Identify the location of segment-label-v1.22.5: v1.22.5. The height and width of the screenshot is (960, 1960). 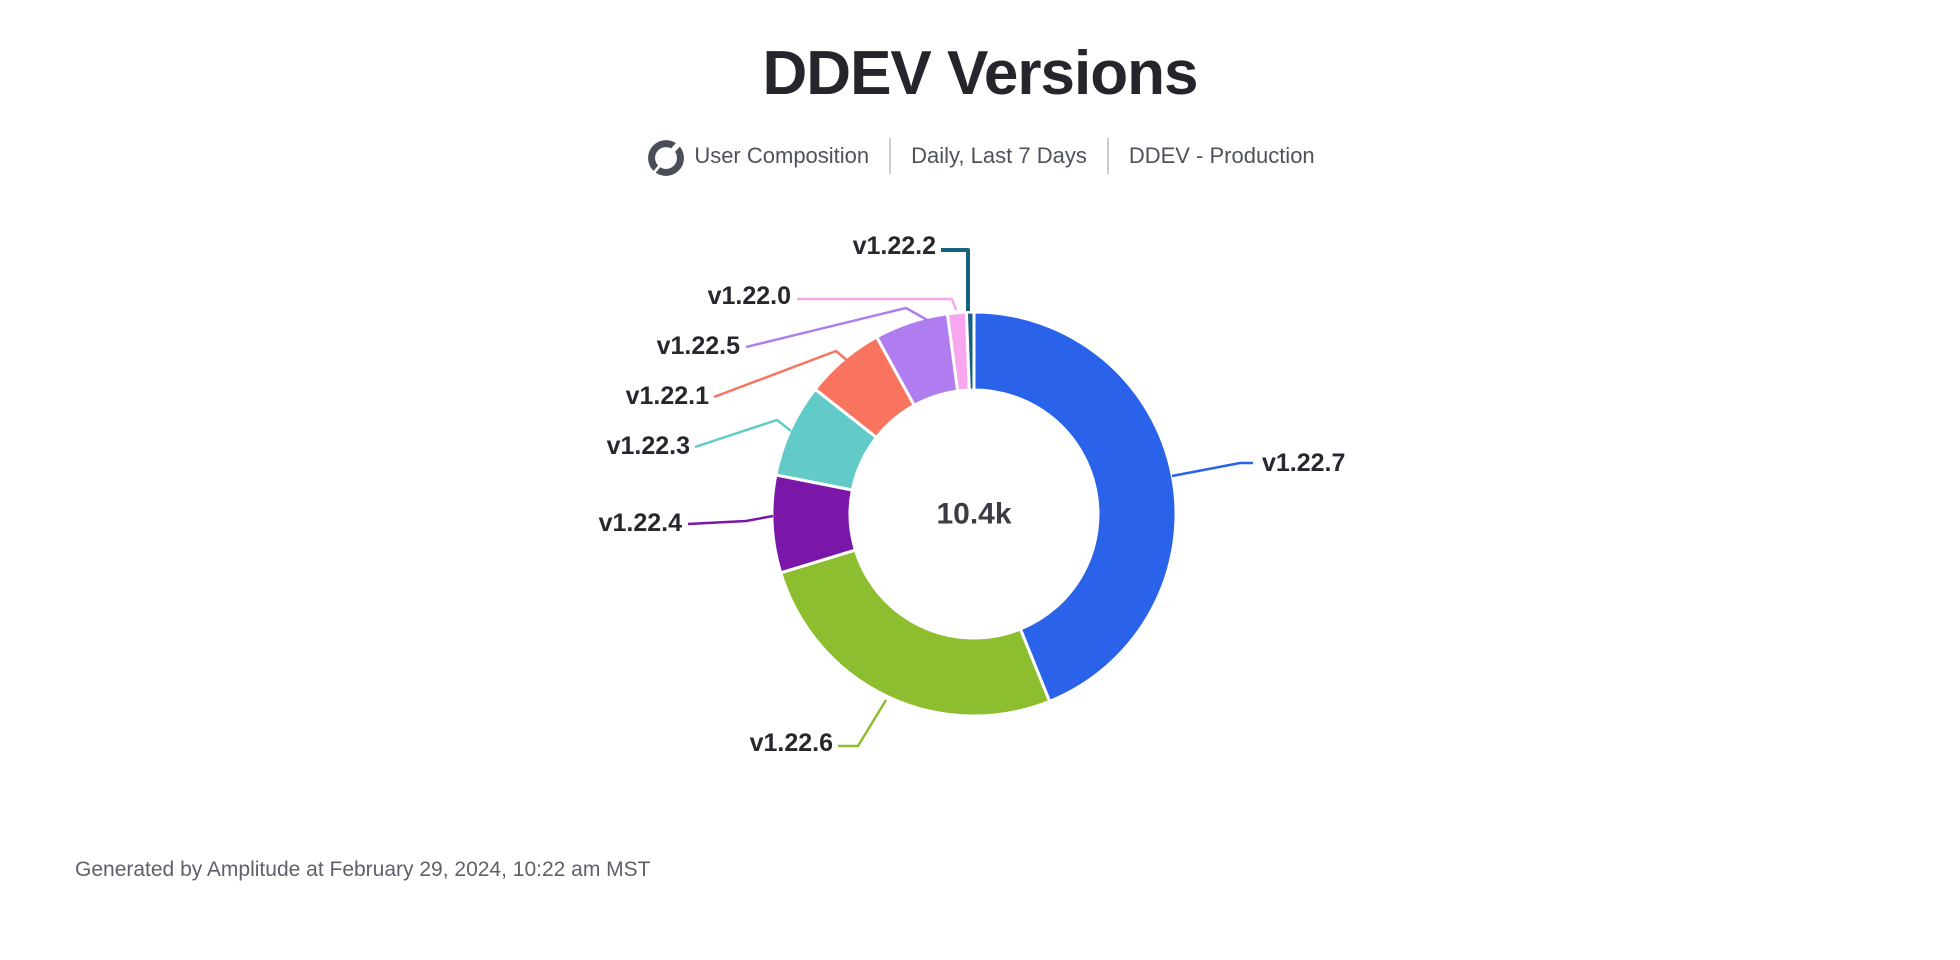
(699, 346).